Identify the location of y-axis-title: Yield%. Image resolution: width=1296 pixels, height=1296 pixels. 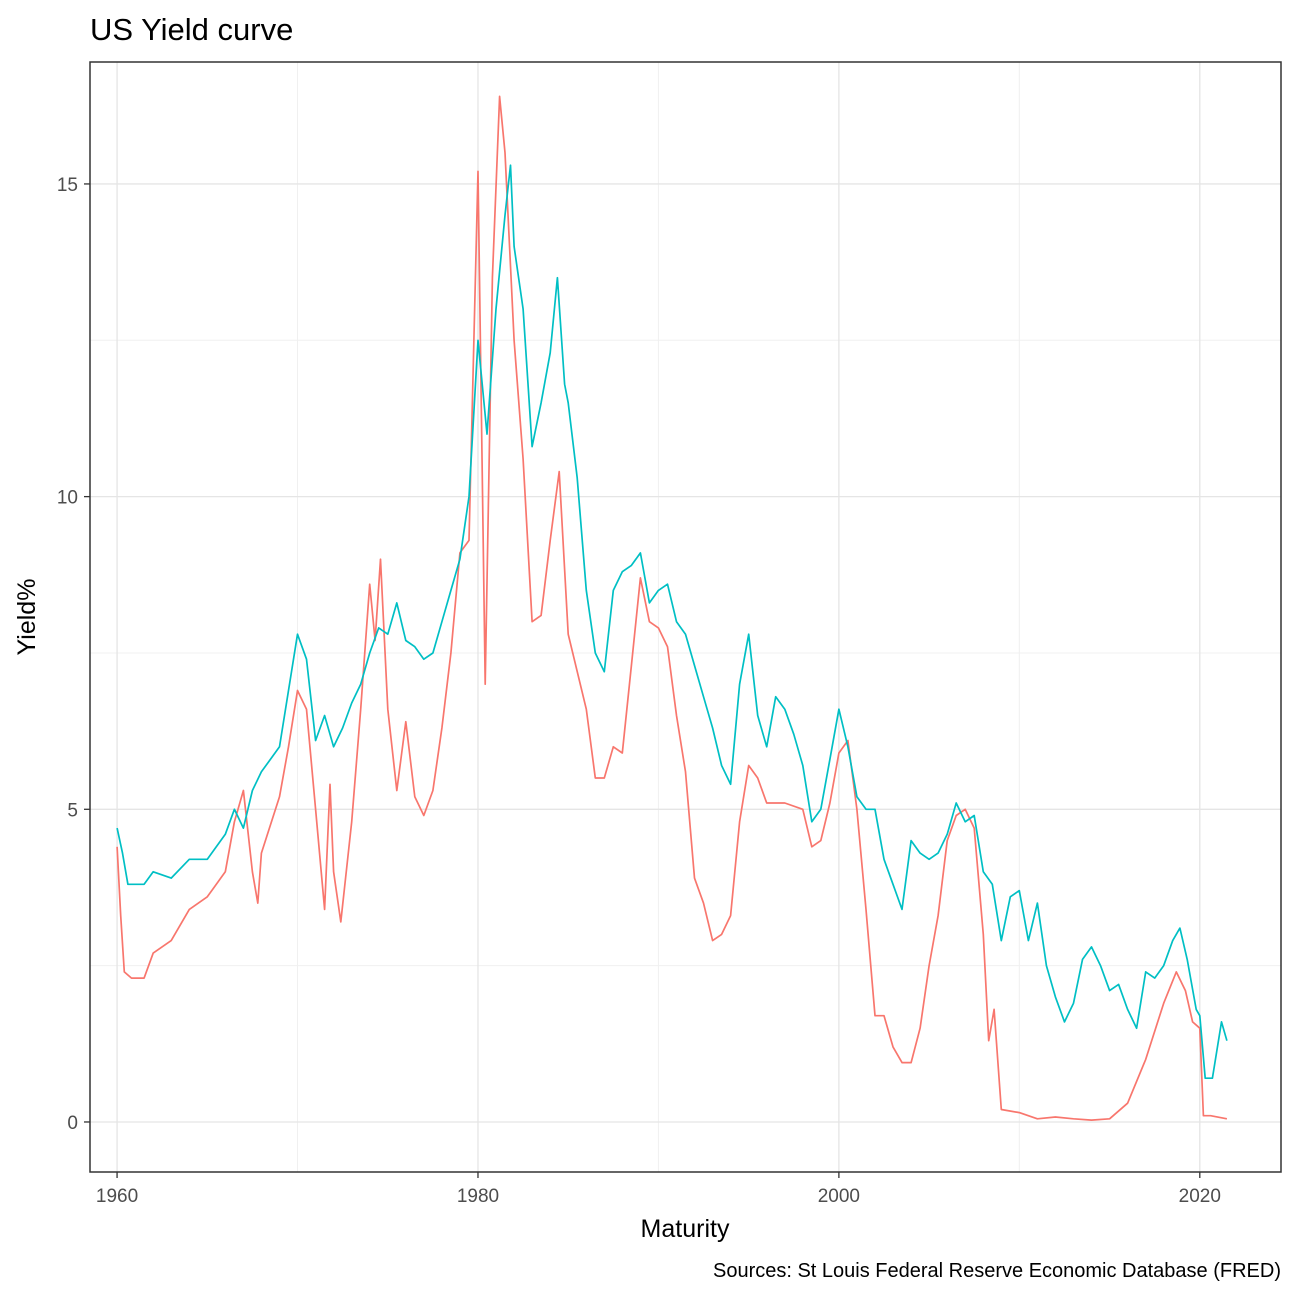
(27, 617).